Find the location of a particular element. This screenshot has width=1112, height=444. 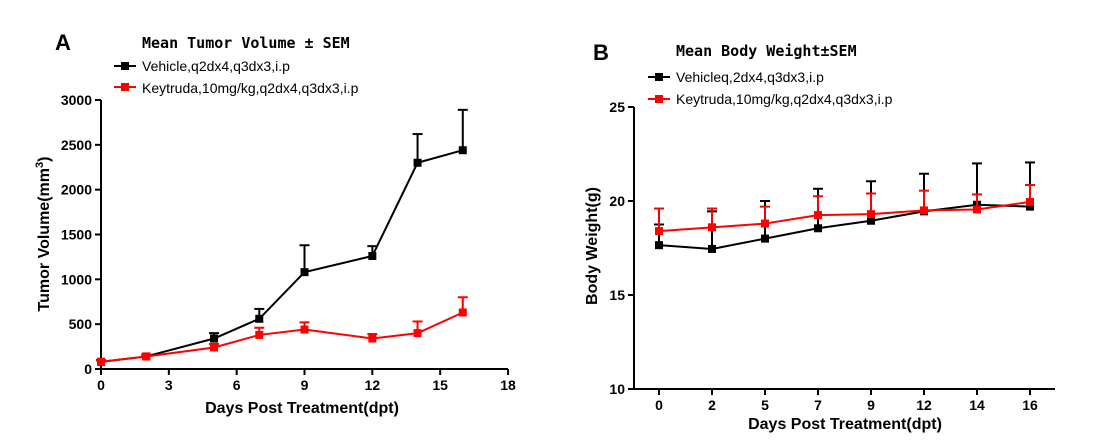

panel-a-y-axis-label: Tumor Volume(mm3) is located at coordinates (43, 234).